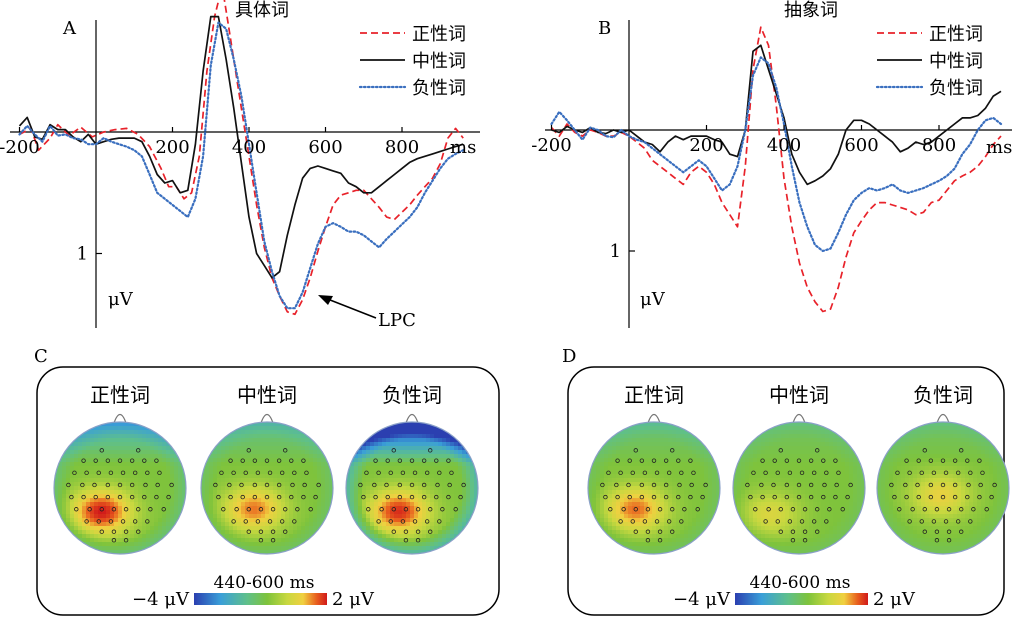 The height and width of the screenshot is (622, 1024). I want to click on topo-map-1: 正性词, so click(654, 469).